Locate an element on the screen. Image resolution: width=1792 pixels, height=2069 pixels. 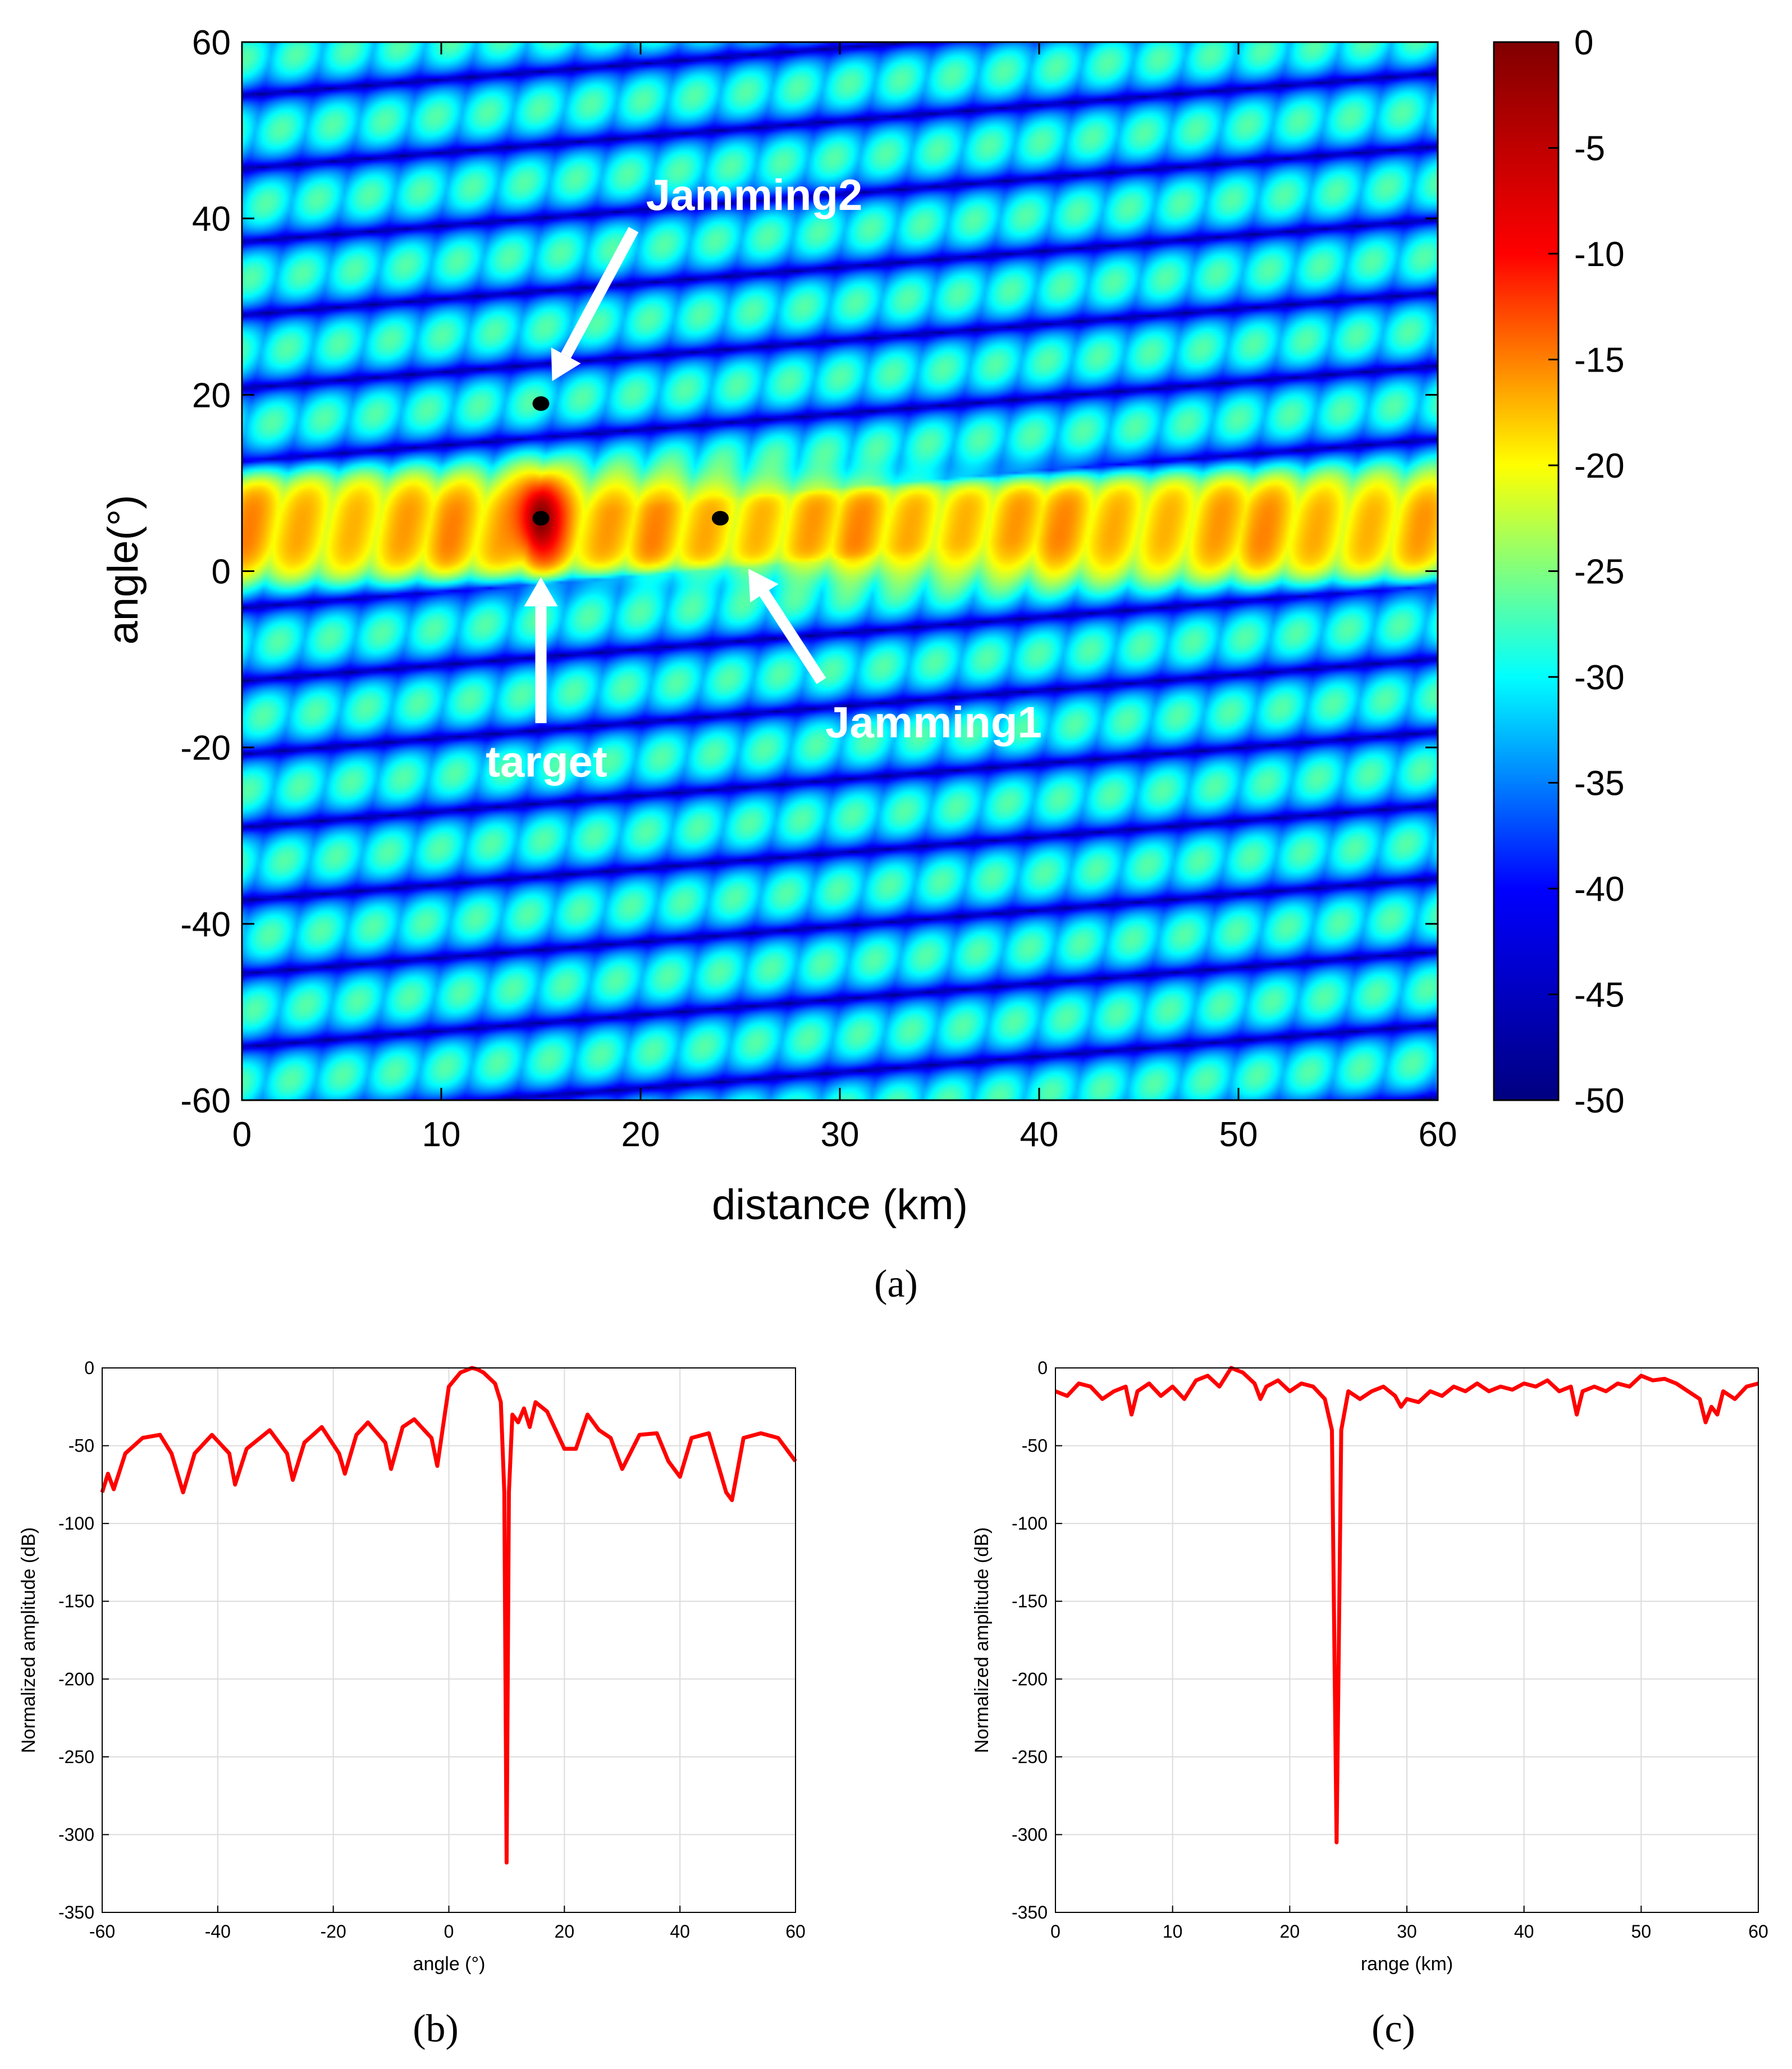
panel-a-y-tick-label: 0 is located at coordinates (221, 573).